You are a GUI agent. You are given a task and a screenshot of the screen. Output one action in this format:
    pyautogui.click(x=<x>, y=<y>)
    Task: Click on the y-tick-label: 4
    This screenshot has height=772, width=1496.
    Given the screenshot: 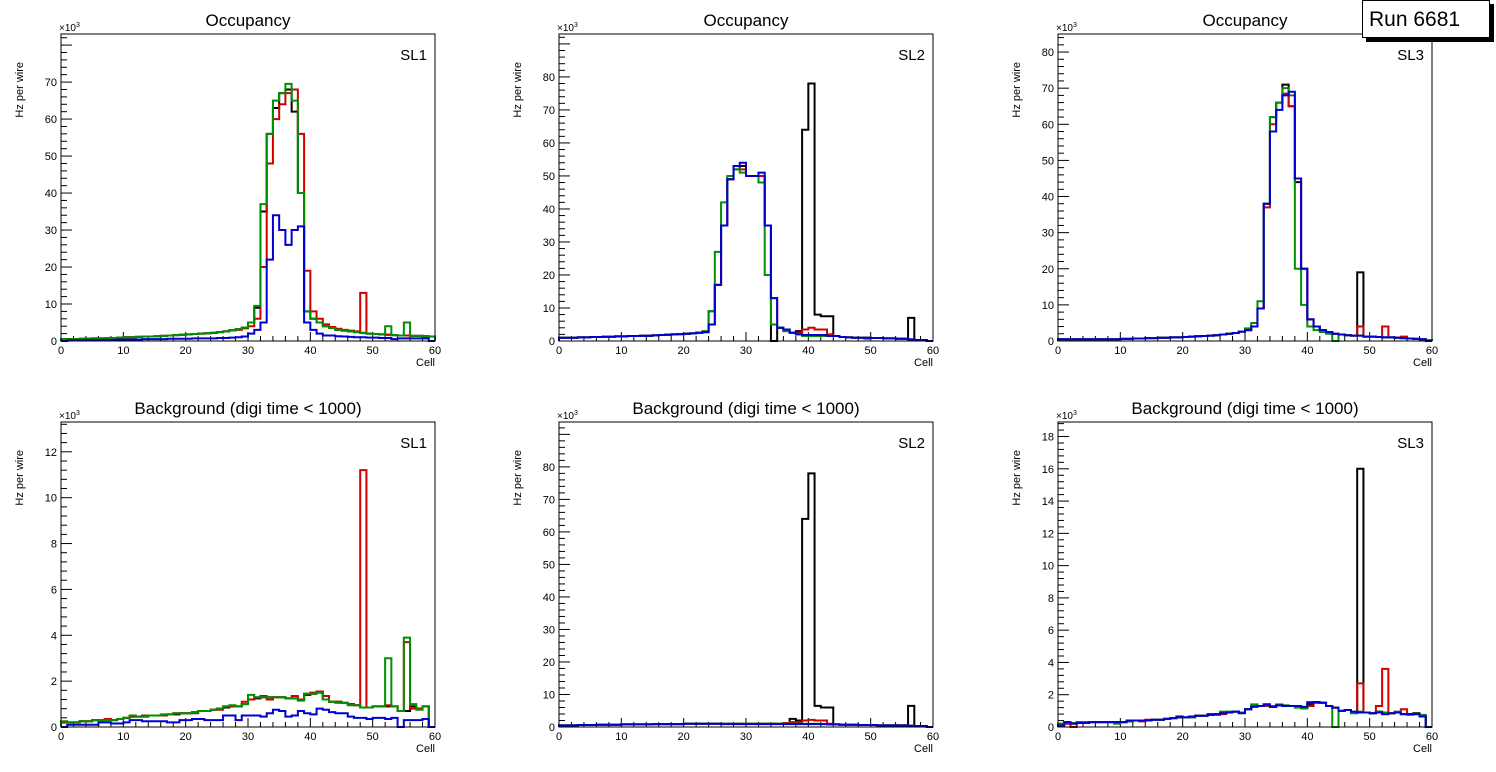 What is the action you would take?
    pyautogui.click(x=1051, y=663)
    